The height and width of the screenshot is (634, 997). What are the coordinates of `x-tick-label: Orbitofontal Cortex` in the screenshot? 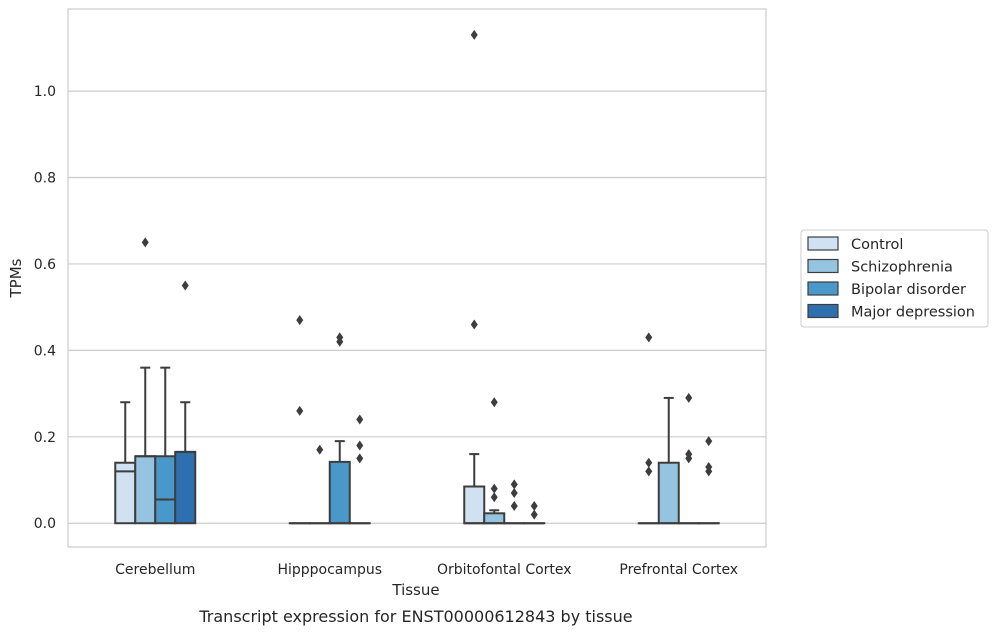 It's located at (504, 570).